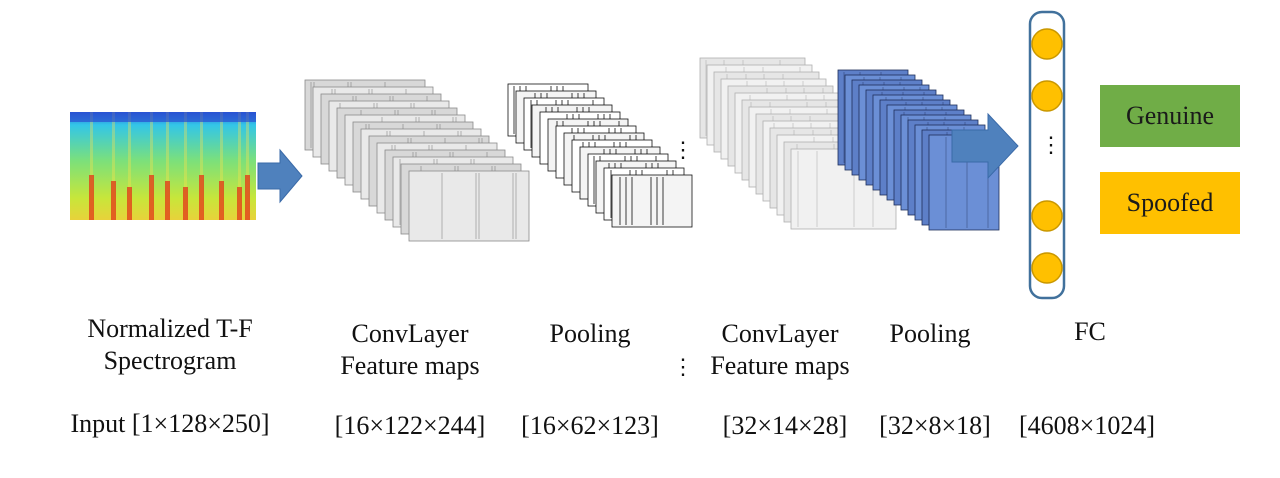 This screenshot has height=478, width=1280. Describe the element at coordinates (1087, 425) in the screenshot. I see `fc-dims: [4608×1024]` at that location.